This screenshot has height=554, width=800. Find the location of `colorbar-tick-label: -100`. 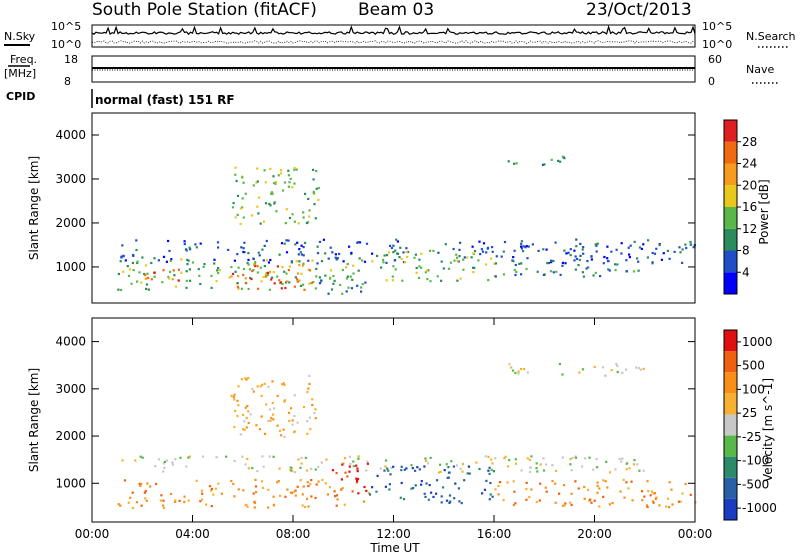

colorbar-tick-label: -100 is located at coordinates (755, 461).